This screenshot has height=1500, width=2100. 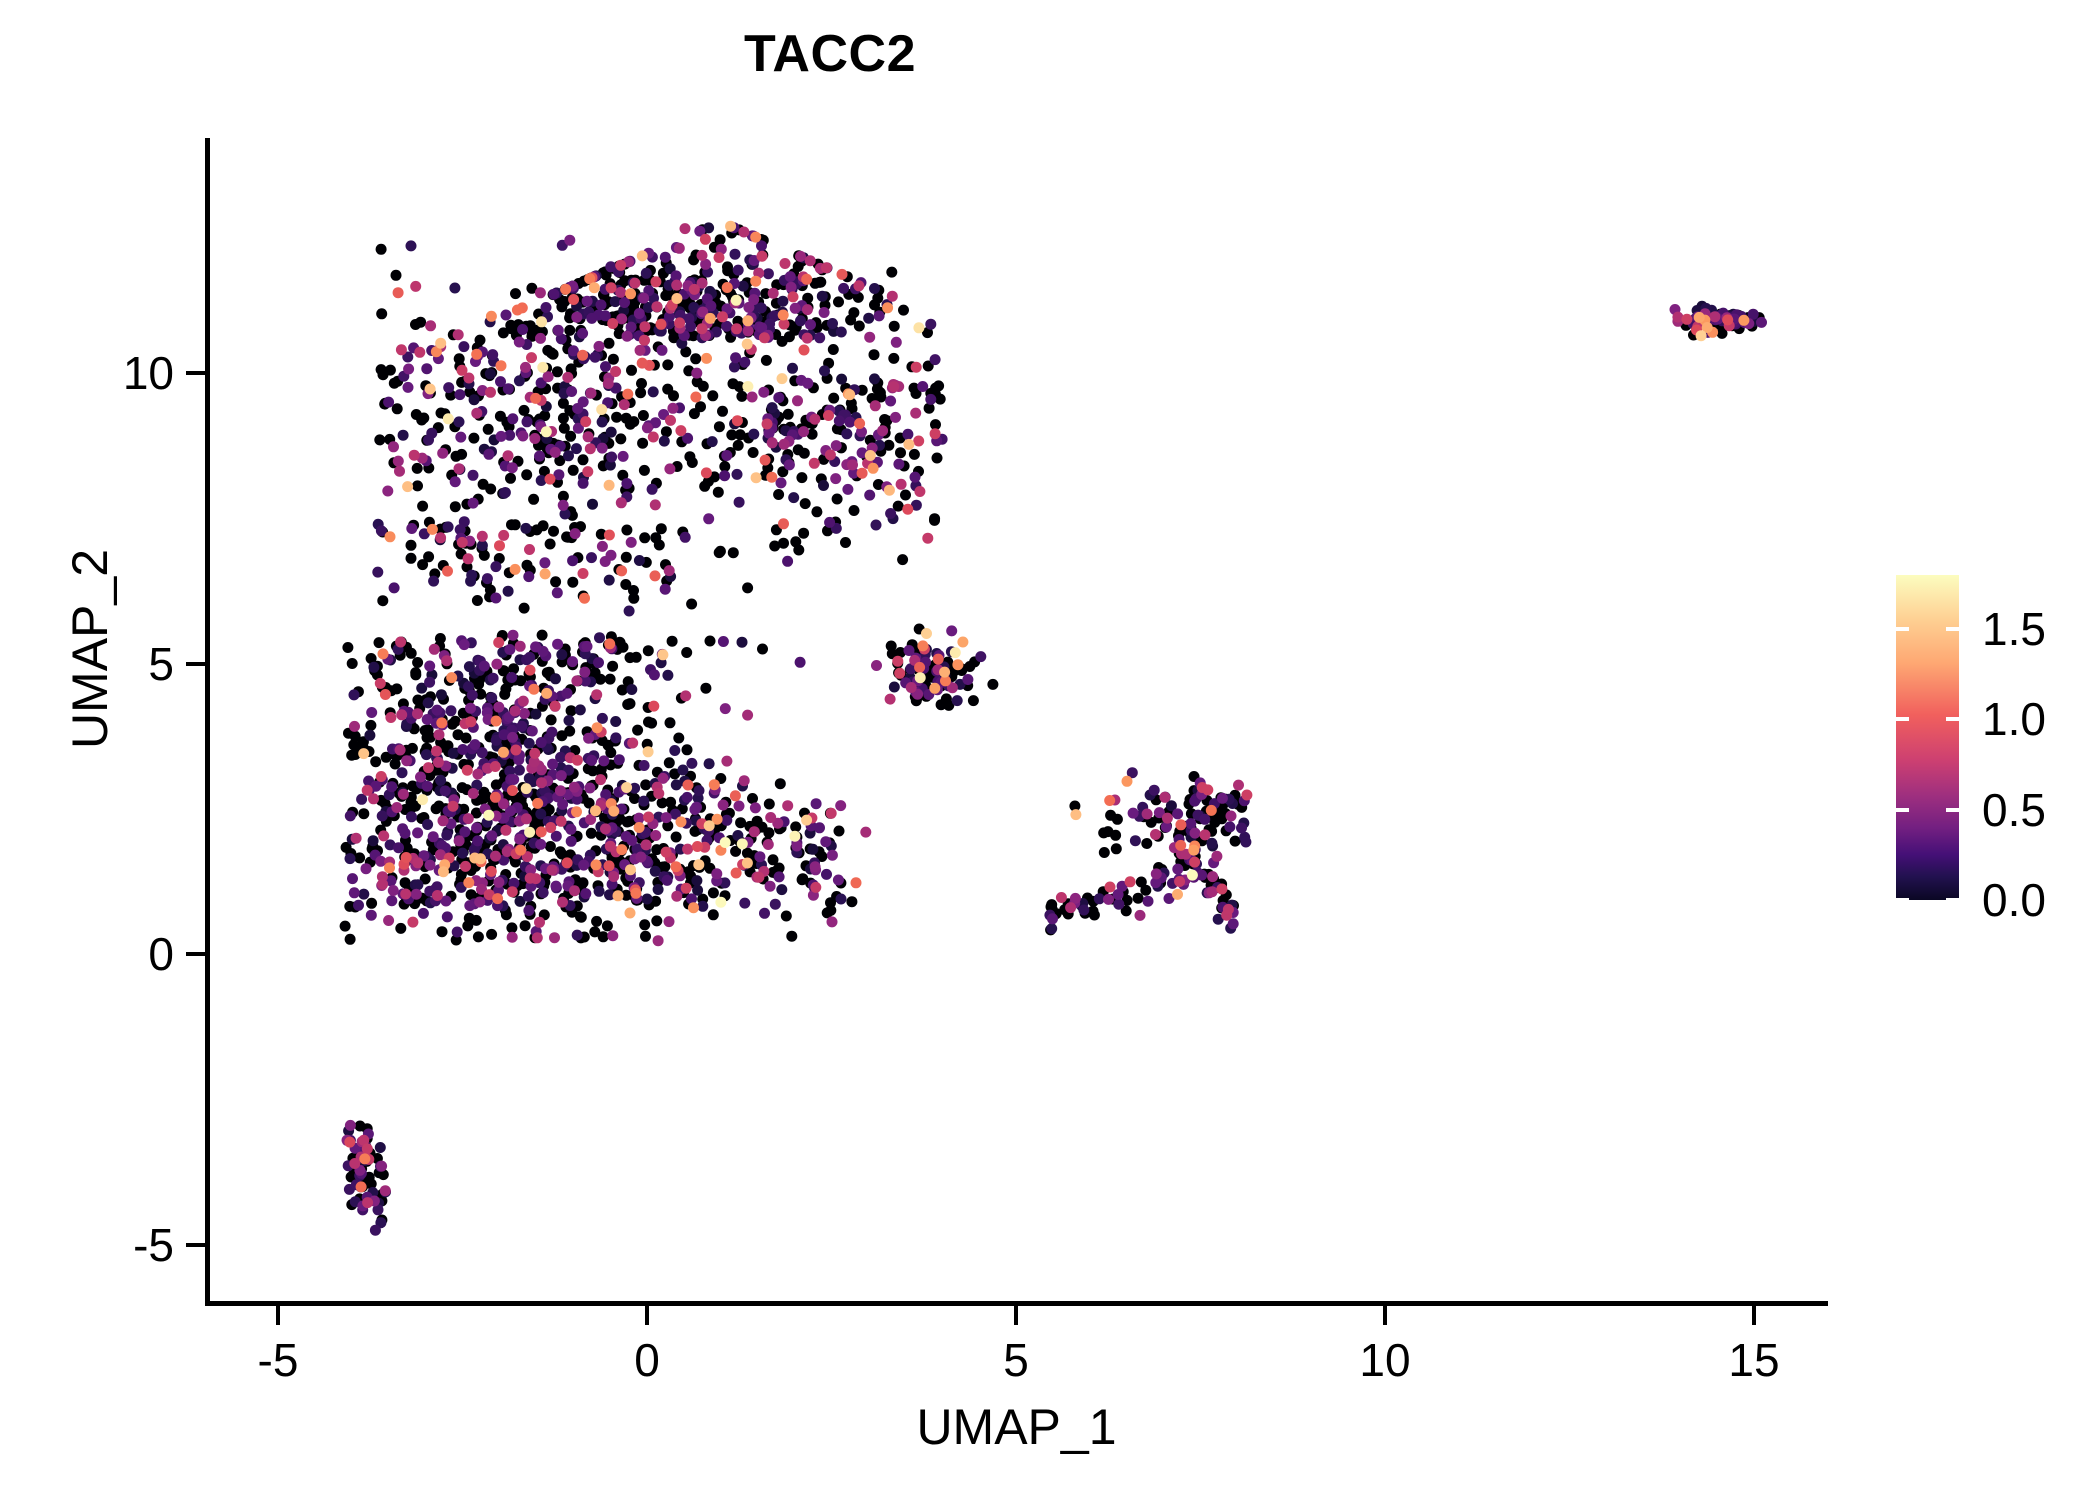 What do you see at coordinates (830, 54) in the screenshot?
I see `page-title: TACC2` at bounding box center [830, 54].